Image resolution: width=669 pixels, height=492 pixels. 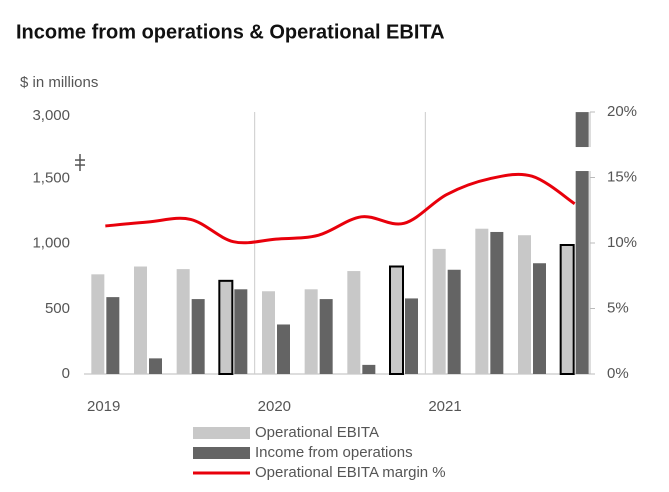 What do you see at coordinates (444, 406) in the screenshot?
I see `x-tick-label: 2021` at bounding box center [444, 406].